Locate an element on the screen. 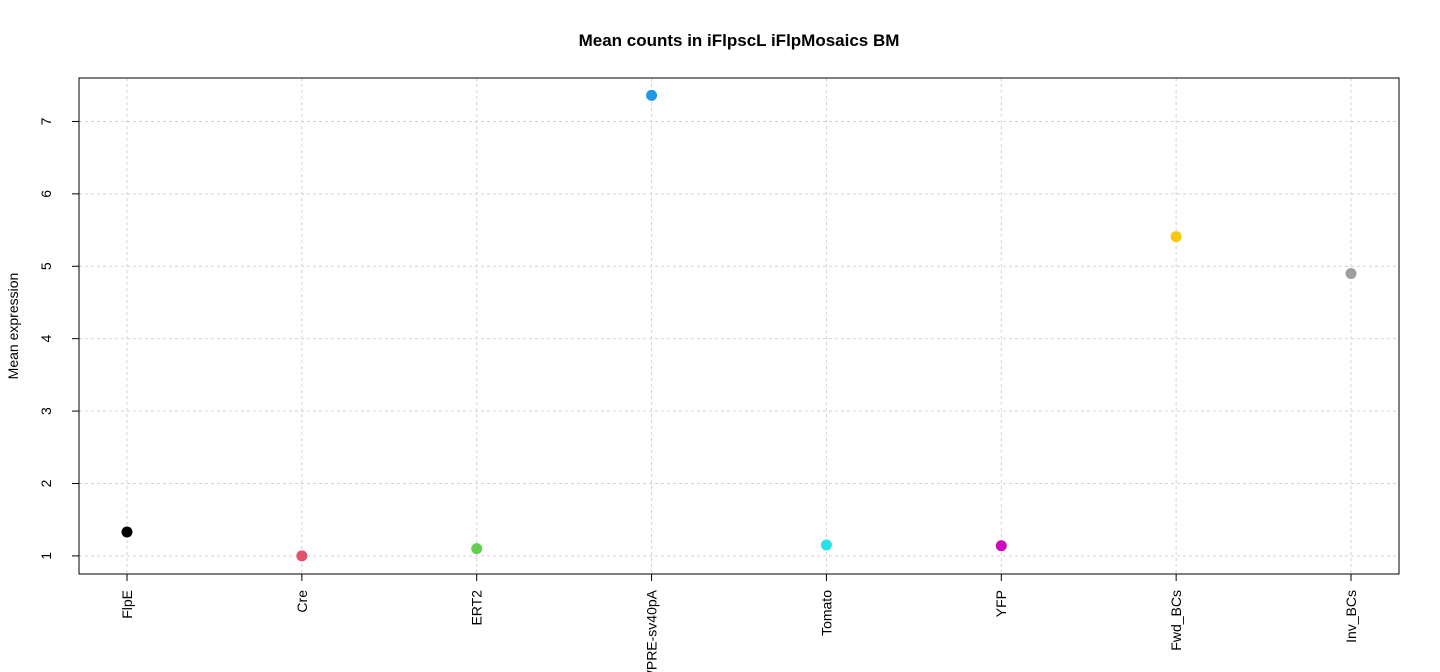 The width and height of the screenshot is (1440, 672). x-tick-label: YFP is located at coordinates (1001, 603).